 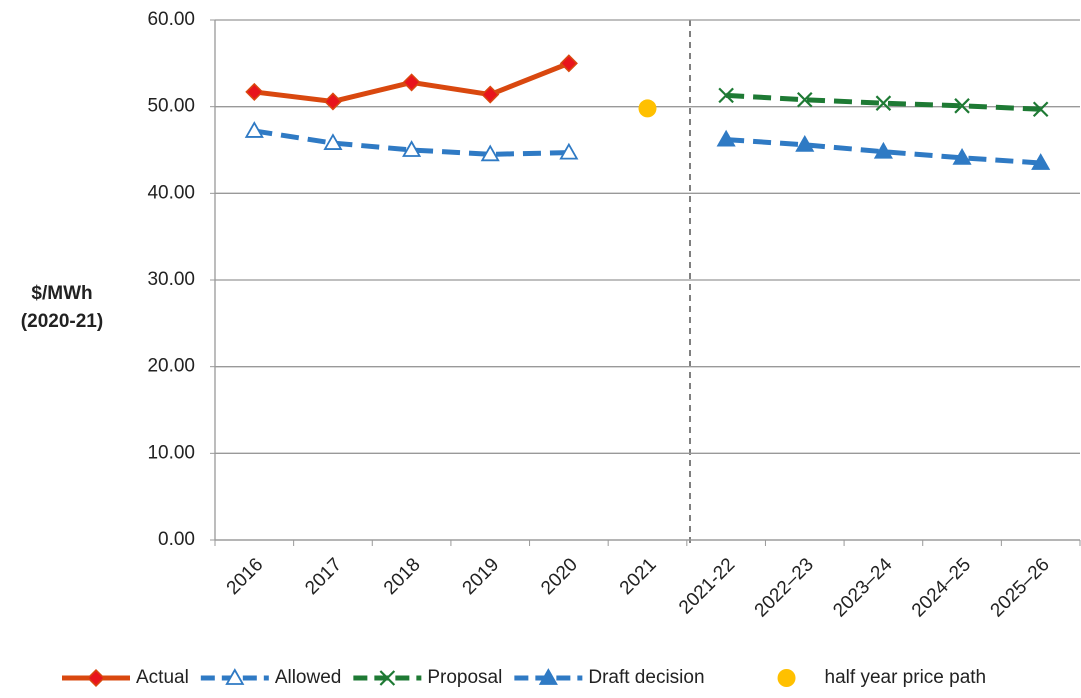 I want to click on x-tick-label: 2017, so click(x=323, y=576).